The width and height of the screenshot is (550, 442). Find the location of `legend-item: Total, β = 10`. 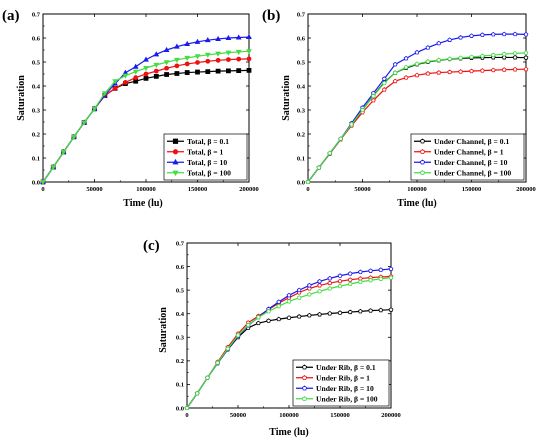

legend-item: Total, β = 10 is located at coordinates (197, 162).